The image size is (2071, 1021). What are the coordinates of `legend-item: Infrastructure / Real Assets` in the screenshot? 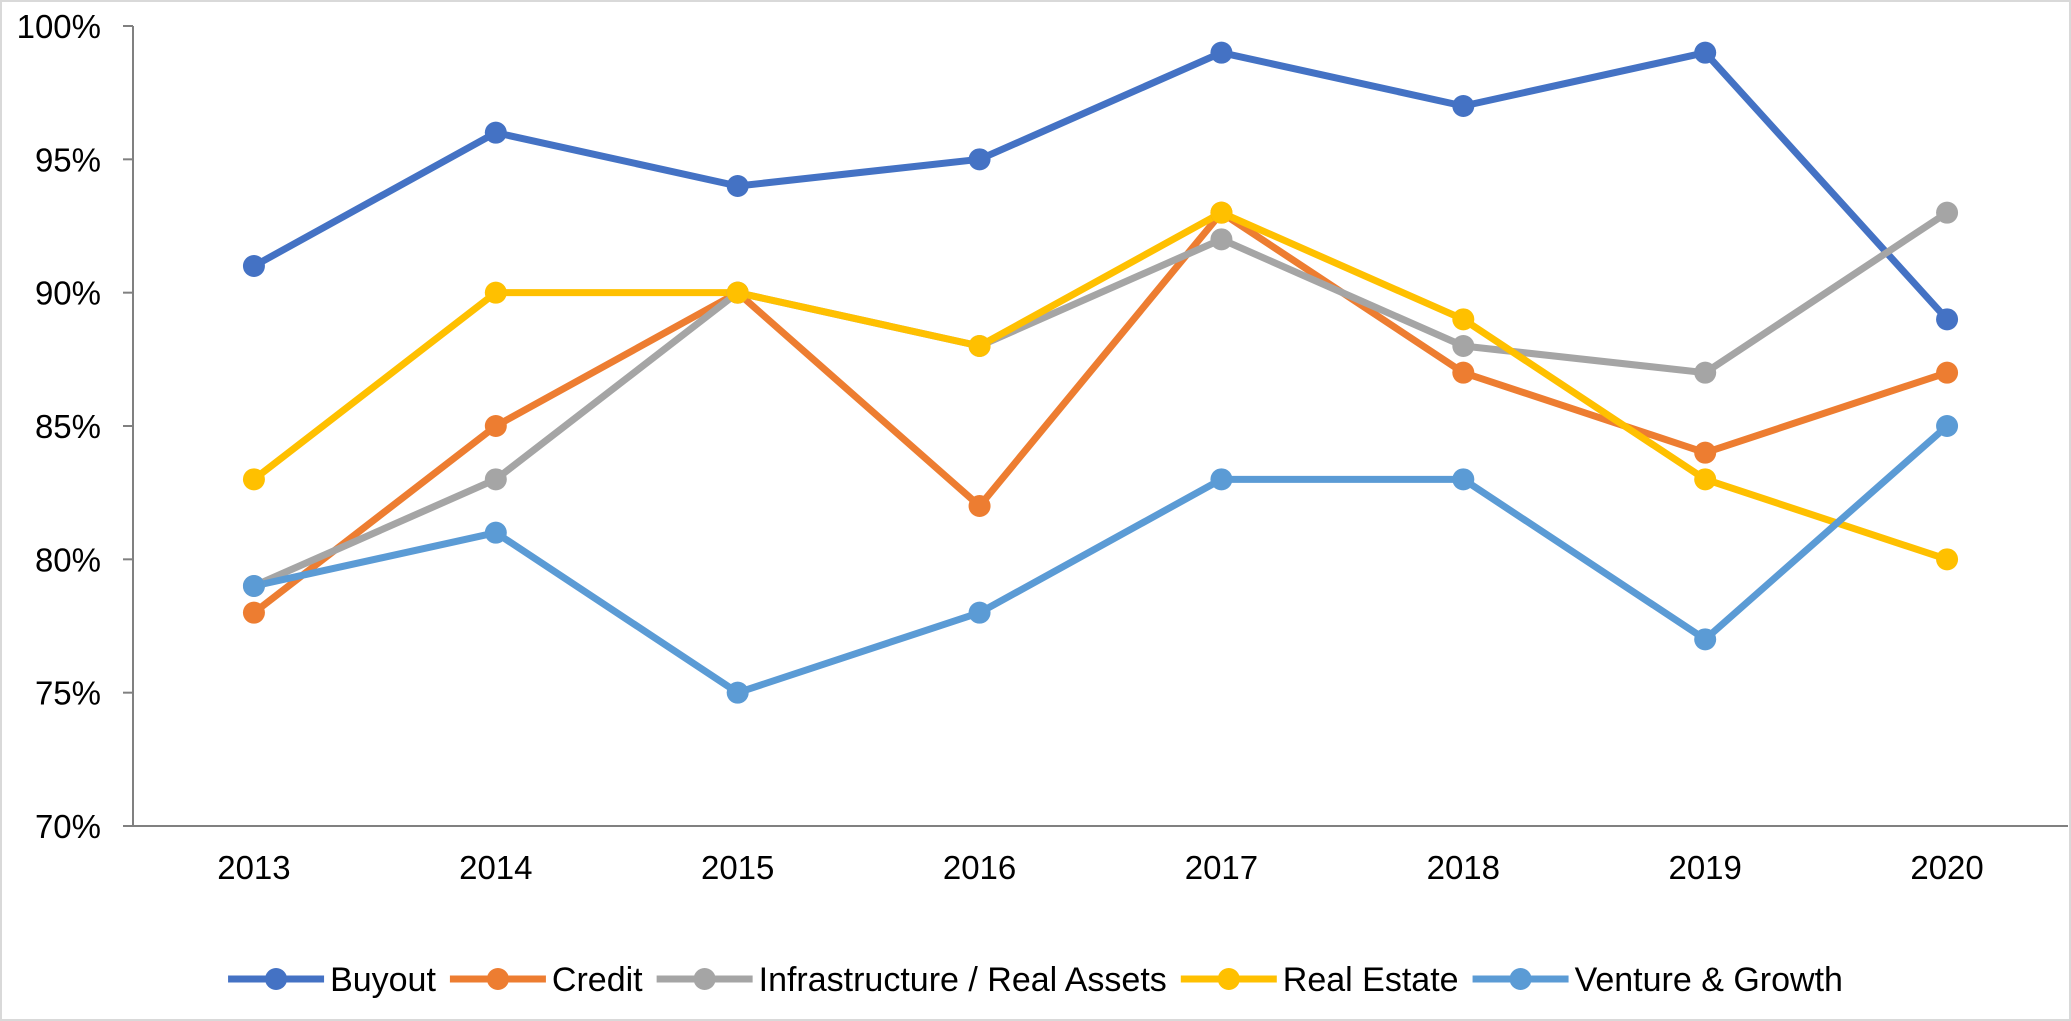 It's located at (911, 980).